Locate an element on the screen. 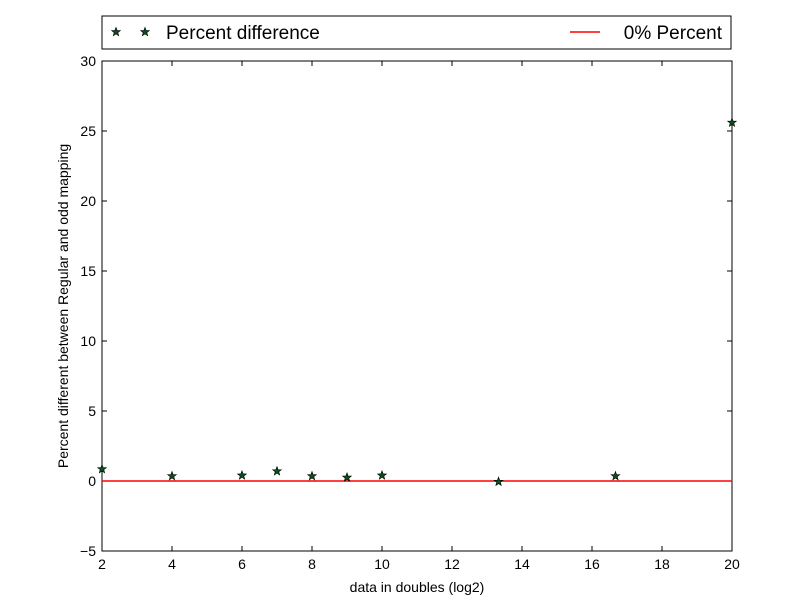 The width and height of the screenshot is (812, 612). x-axis-title: data in doubles (log2) is located at coordinates (417, 587).